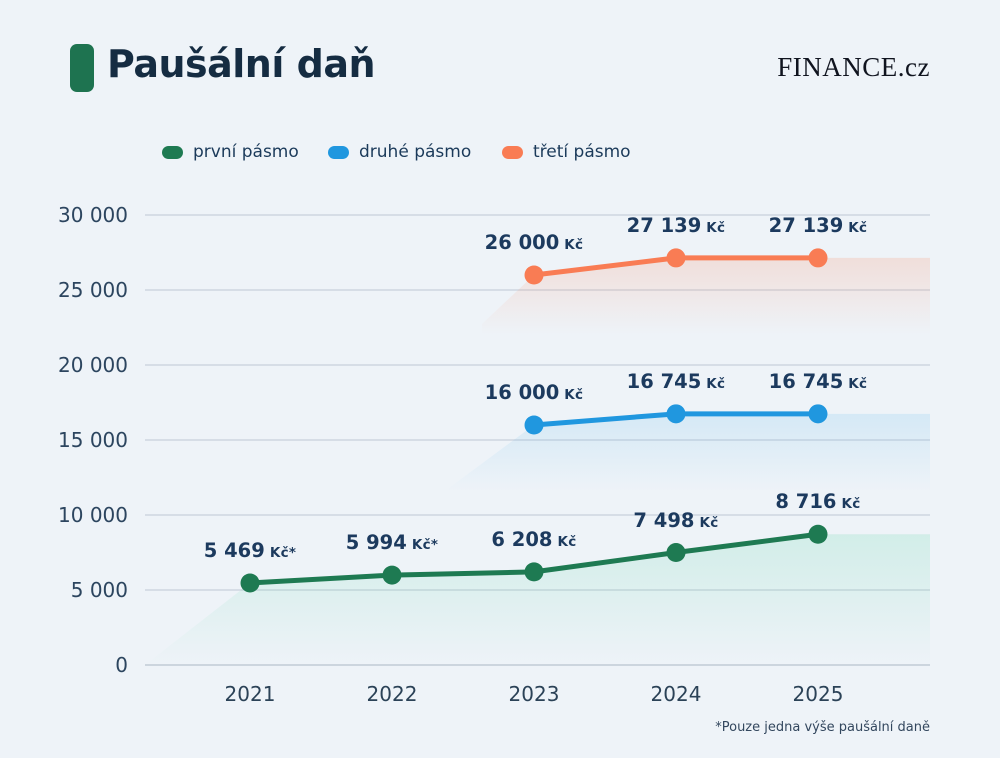 The image size is (1000, 758). What do you see at coordinates (534, 539) in the screenshot?
I see `data-point-label: 6 208 Kč` at bounding box center [534, 539].